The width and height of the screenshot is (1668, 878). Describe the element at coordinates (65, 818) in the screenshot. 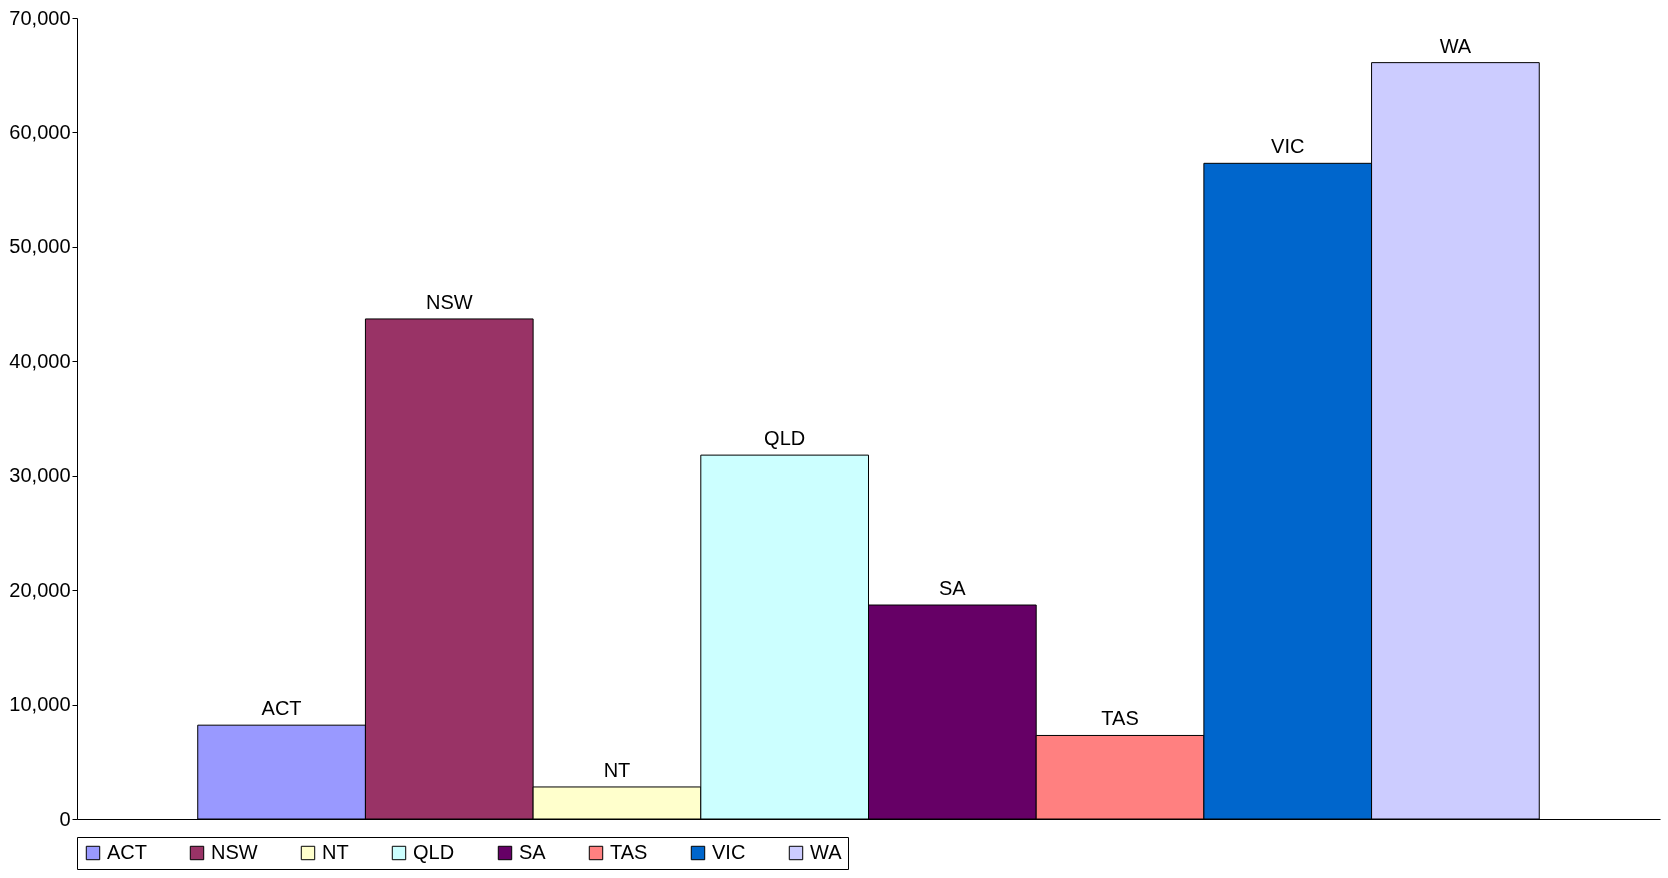

I see `y-tick-label: 0` at that location.